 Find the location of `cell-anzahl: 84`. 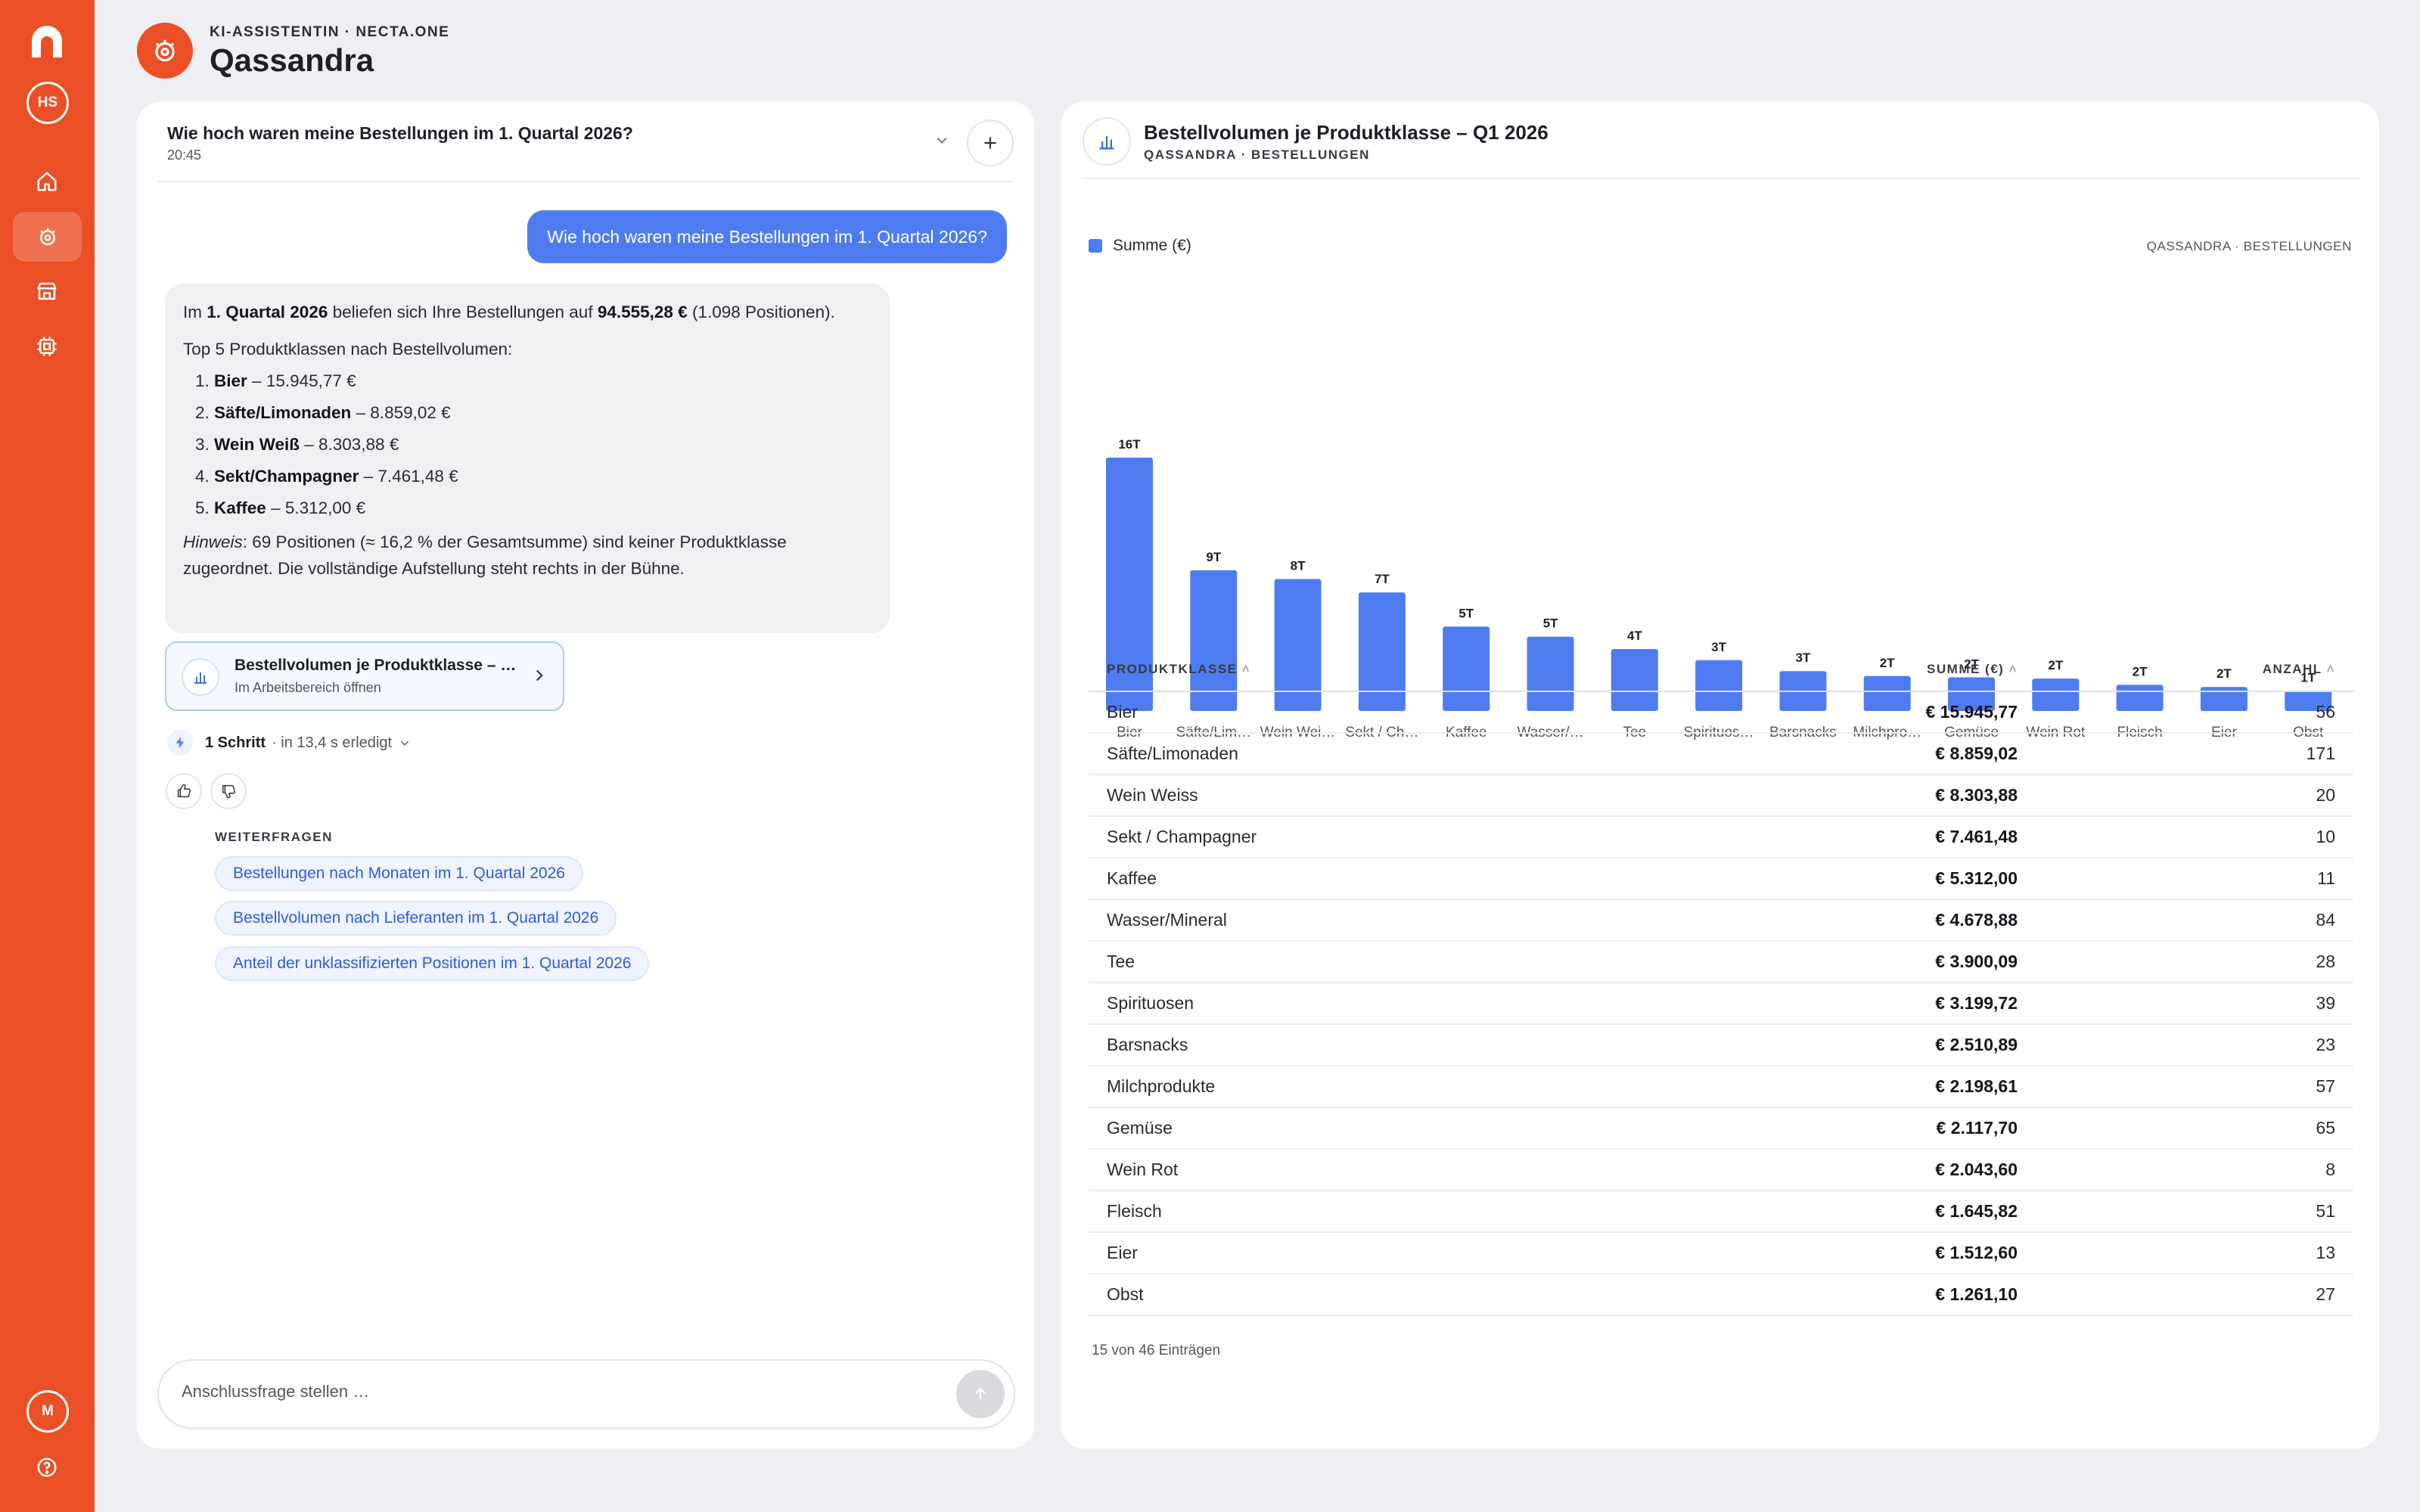

cell-anzahl: 84 is located at coordinates (2326, 920).